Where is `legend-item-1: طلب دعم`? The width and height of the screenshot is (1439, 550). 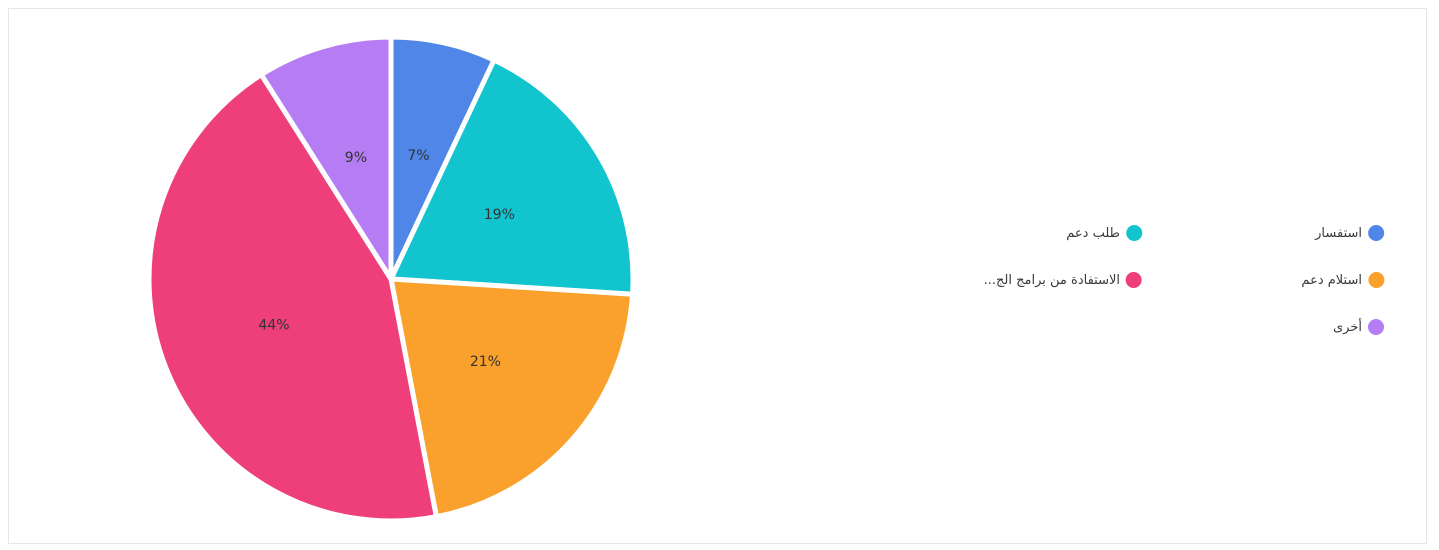 legend-item-1: طلب دعم is located at coordinates (1104, 233).